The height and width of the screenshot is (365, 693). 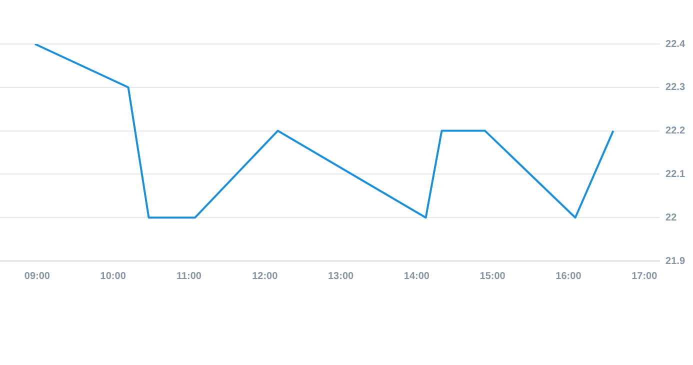 What do you see at coordinates (676, 174) in the screenshot?
I see `y-tick-label: 22.1` at bounding box center [676, 174].